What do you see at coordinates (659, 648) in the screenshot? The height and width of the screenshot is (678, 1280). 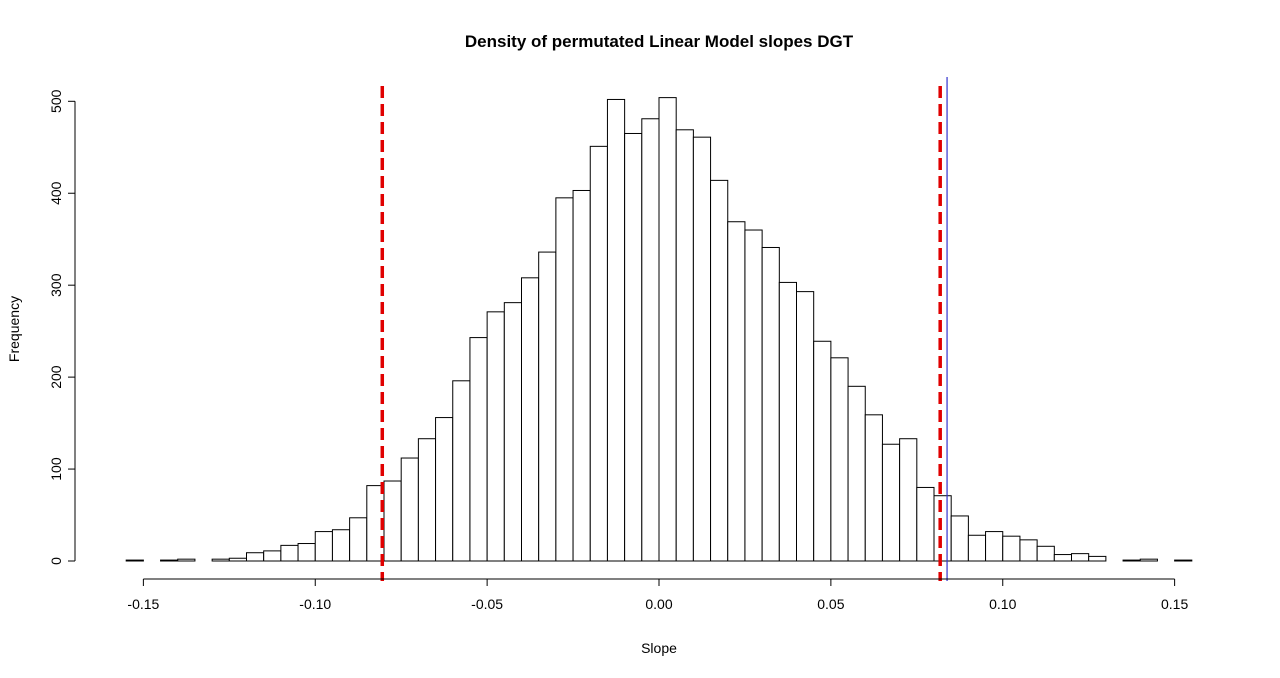 I see `x-axis-label: Slope` at bounding box center [659, 648].